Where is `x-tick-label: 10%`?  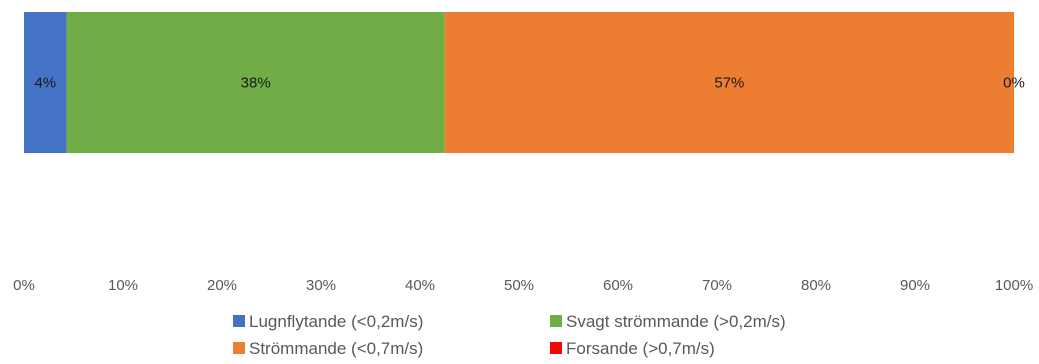 x-tick-label: 10% is located at coordinates (123, 285).